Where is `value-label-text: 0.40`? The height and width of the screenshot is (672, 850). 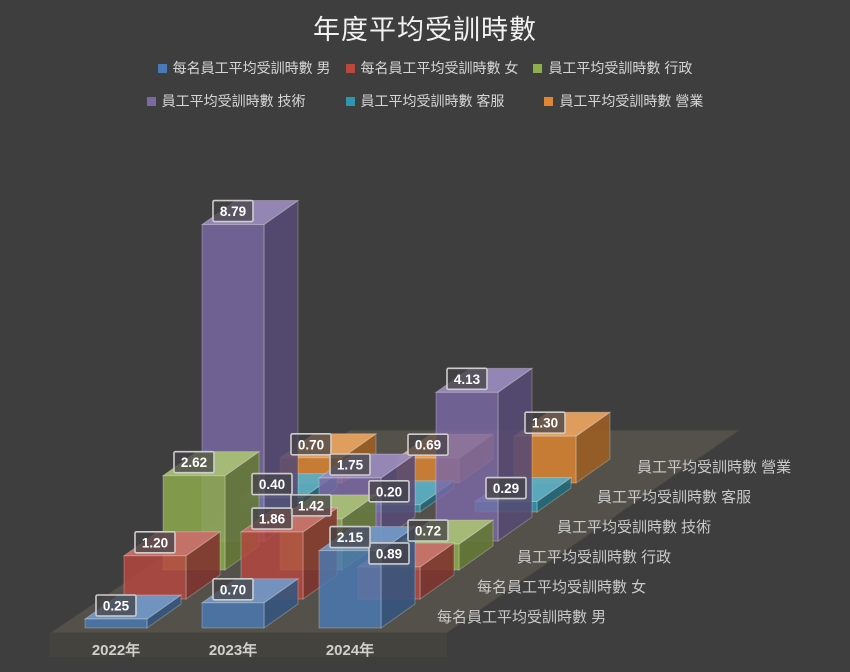 value-label-text: 0.40 is located at coordinates (272, 484).